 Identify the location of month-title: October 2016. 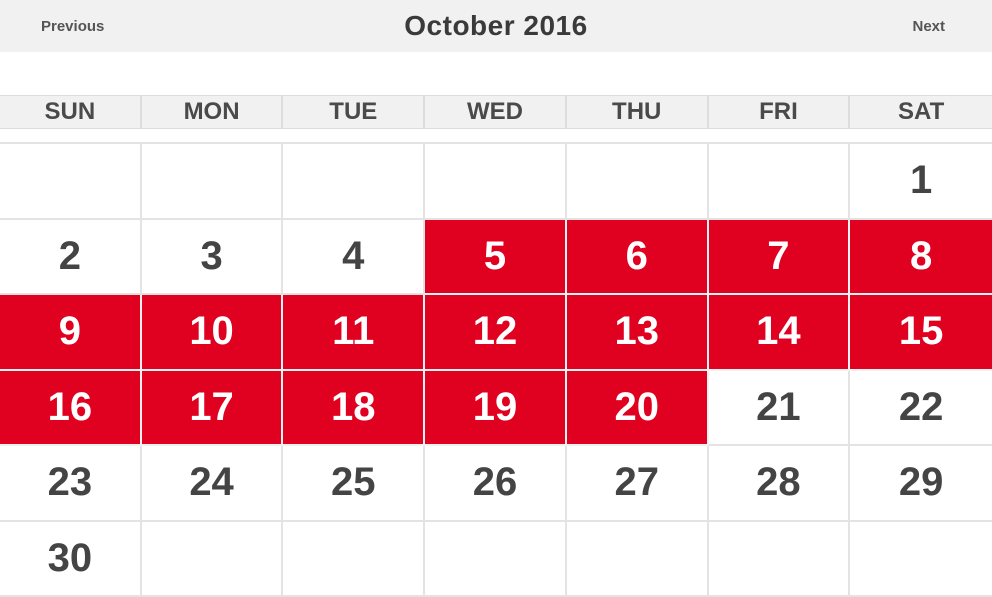
(496, 25).